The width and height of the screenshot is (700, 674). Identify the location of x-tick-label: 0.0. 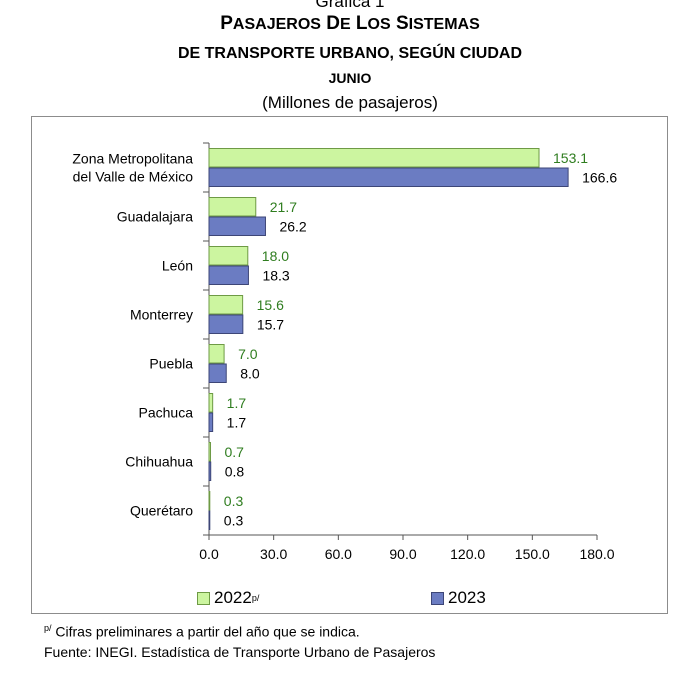
(209, 554).